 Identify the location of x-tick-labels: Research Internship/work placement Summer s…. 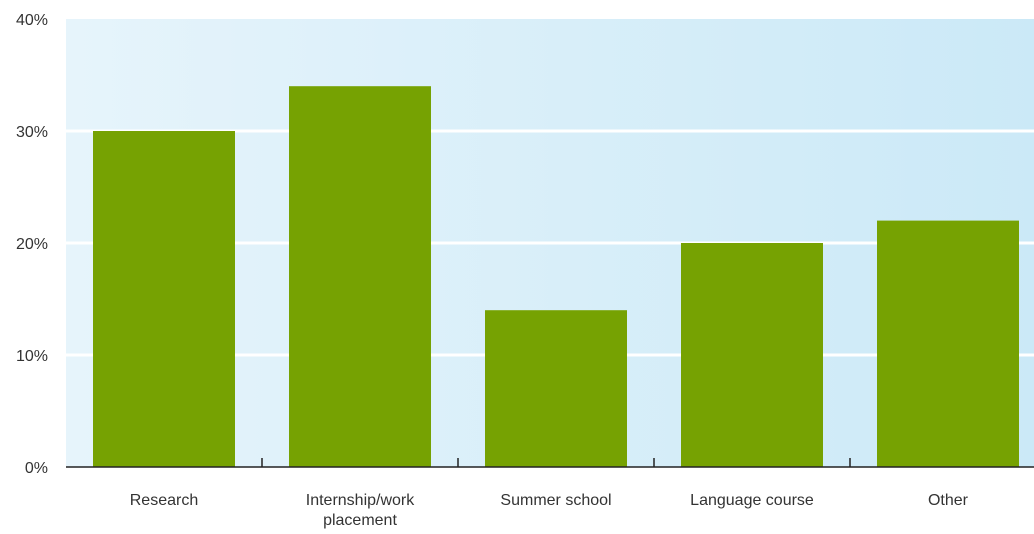
(549, 510).